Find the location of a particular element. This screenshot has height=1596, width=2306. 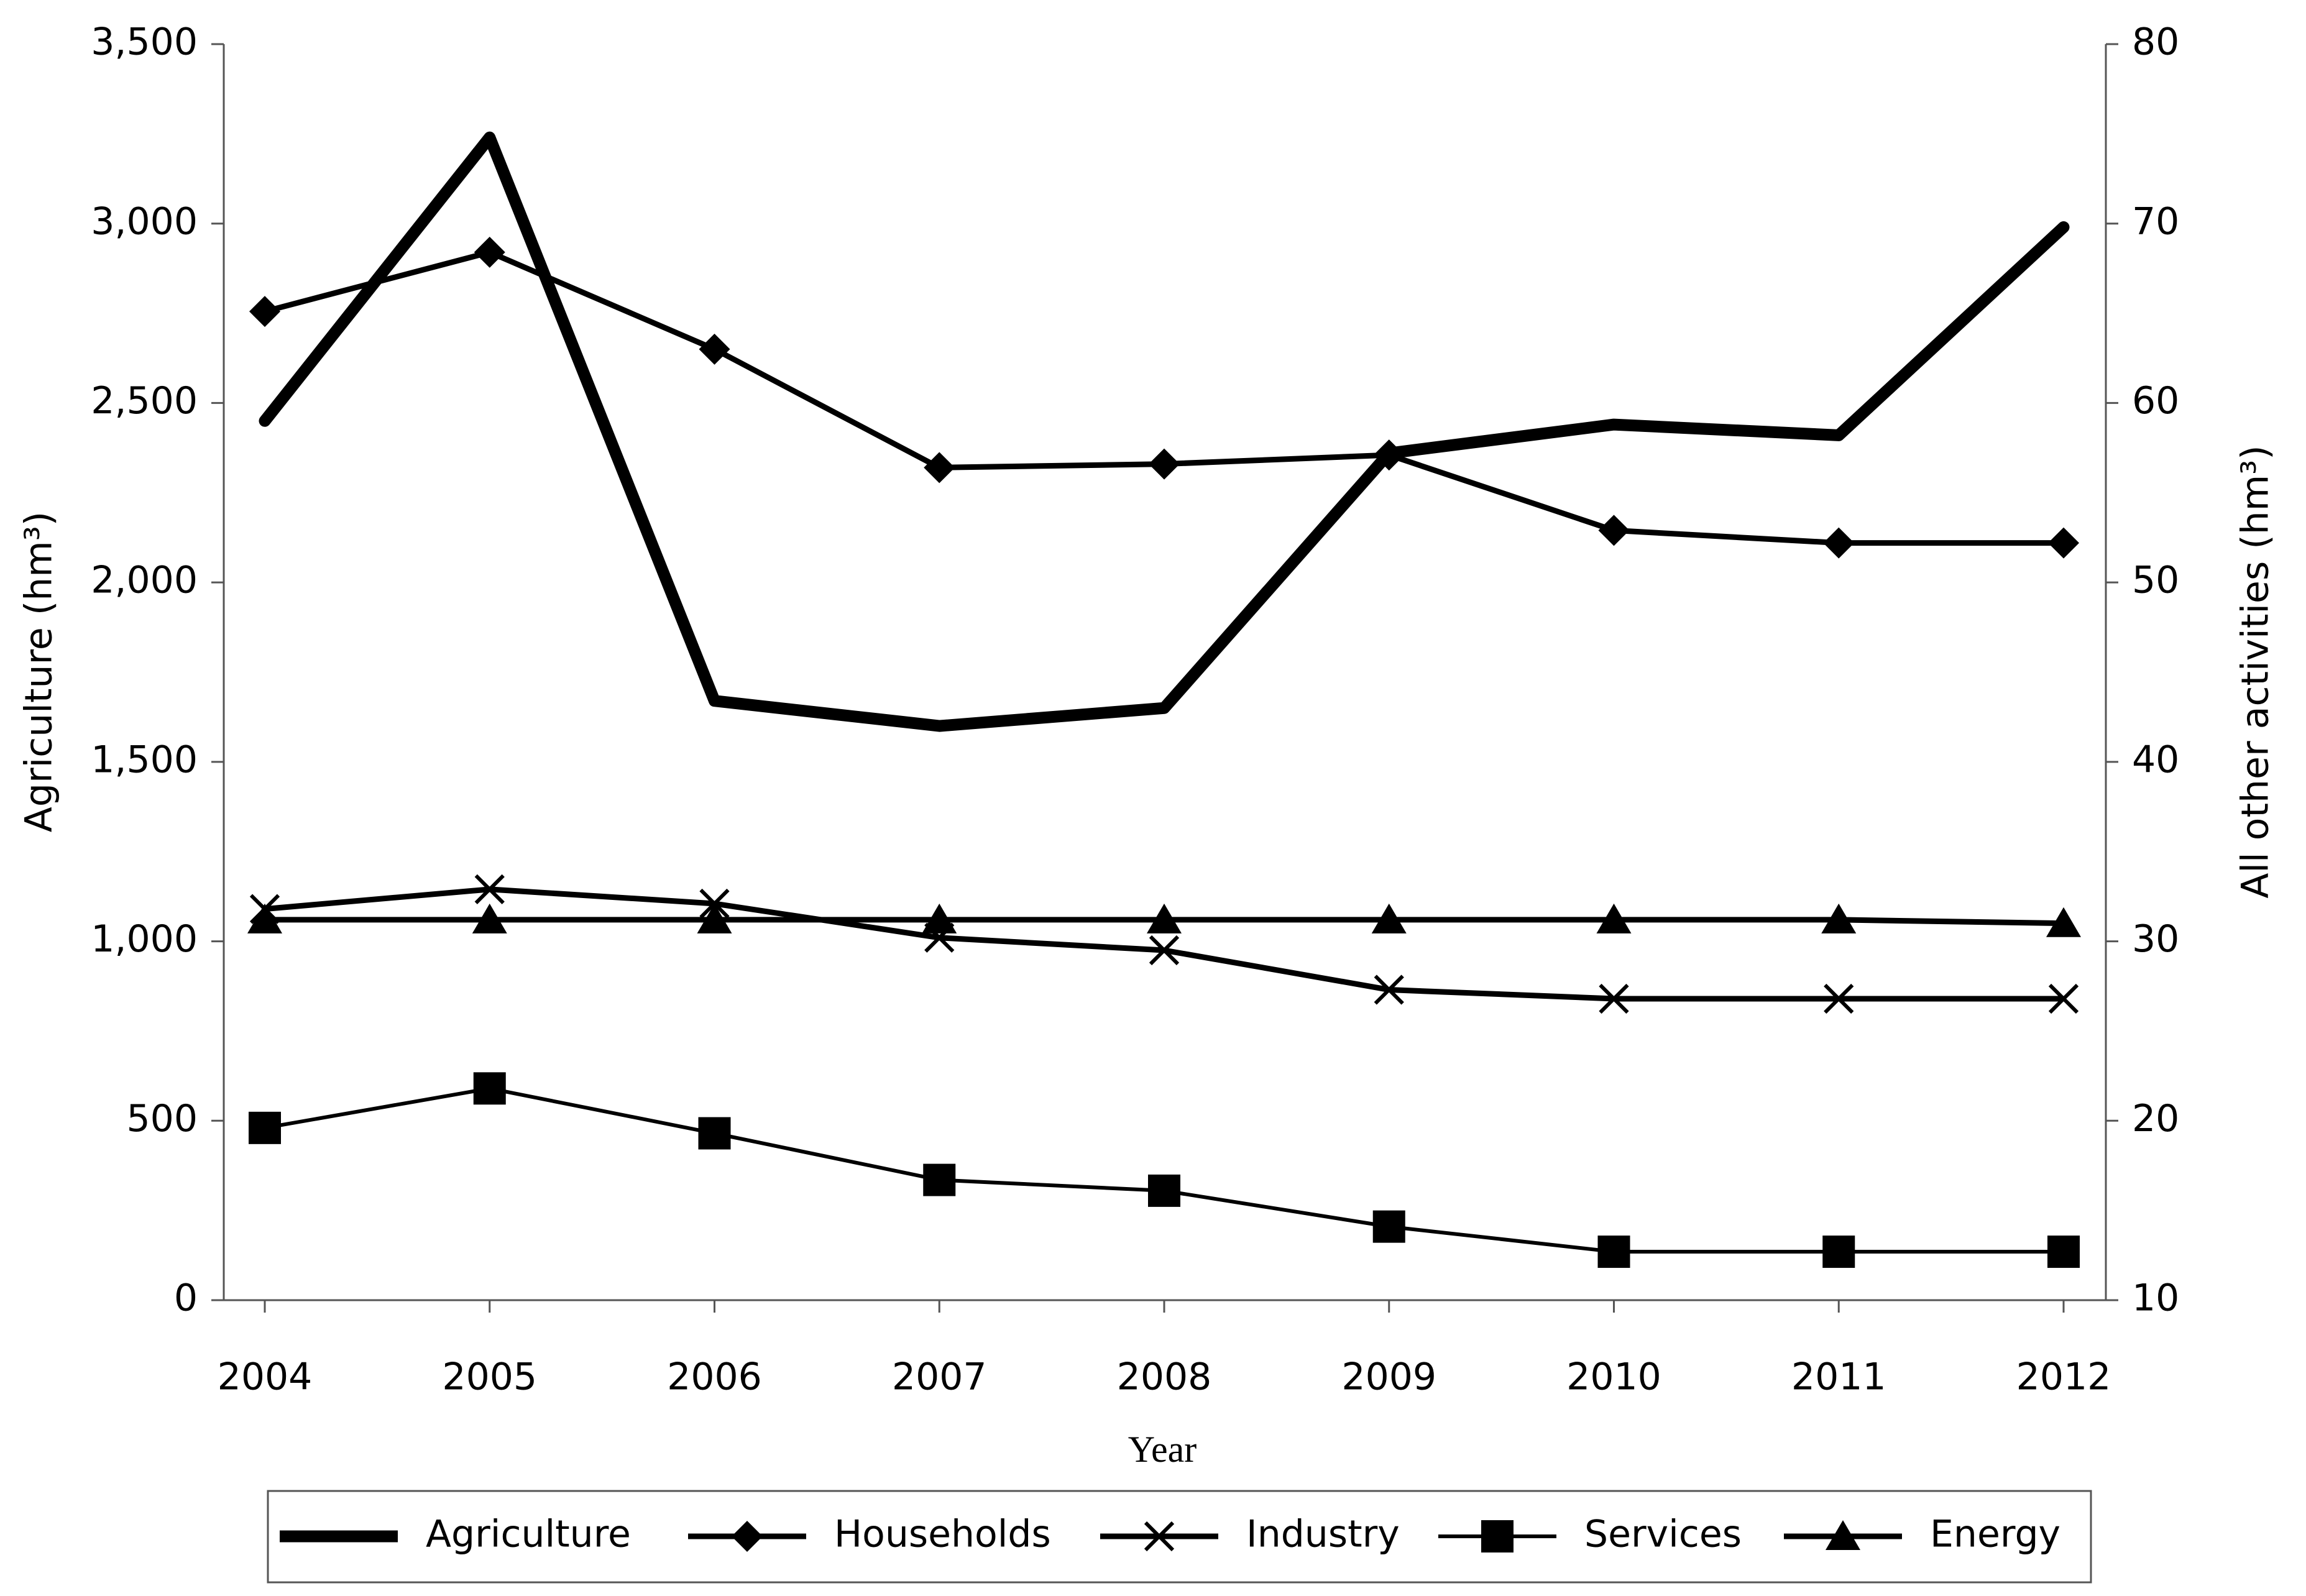

y-tick-label: 1,500 is located at coordinates (144, 759).